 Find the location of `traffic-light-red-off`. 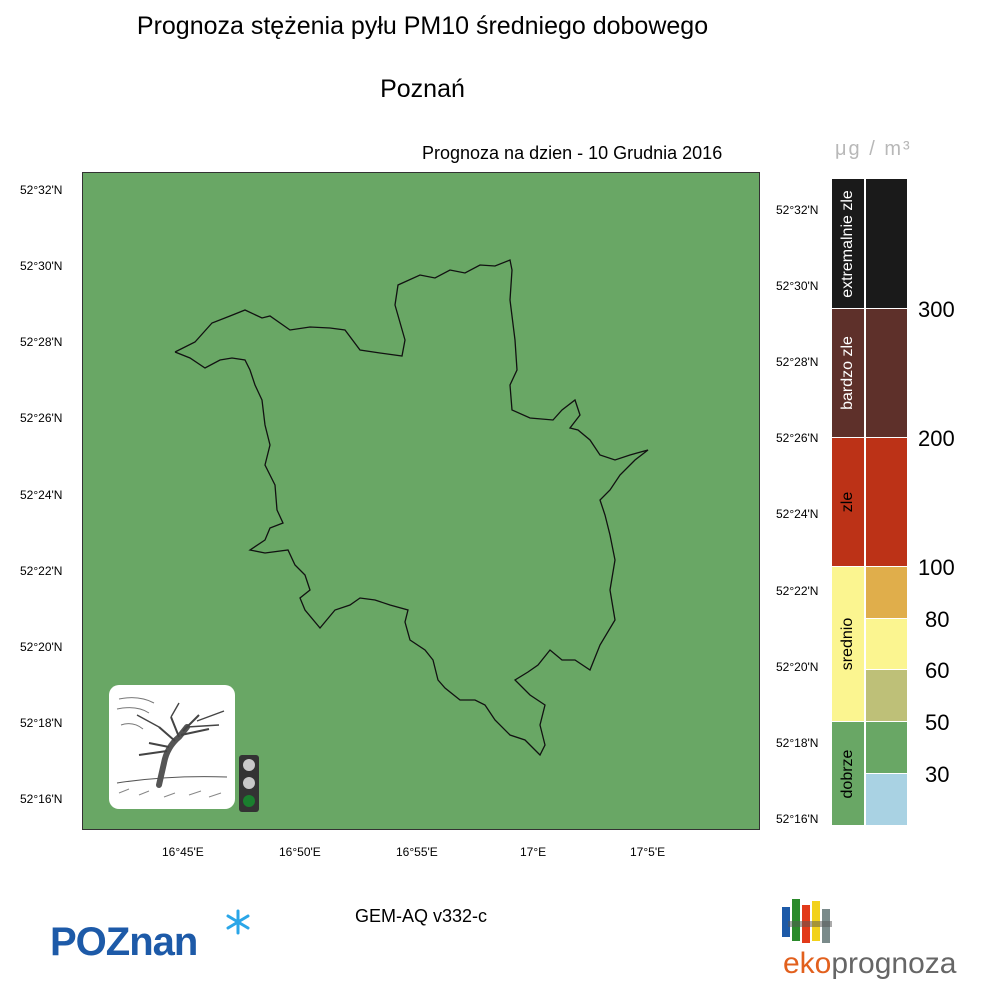

traffic-light-red-off is located at coordinates (249, 765).